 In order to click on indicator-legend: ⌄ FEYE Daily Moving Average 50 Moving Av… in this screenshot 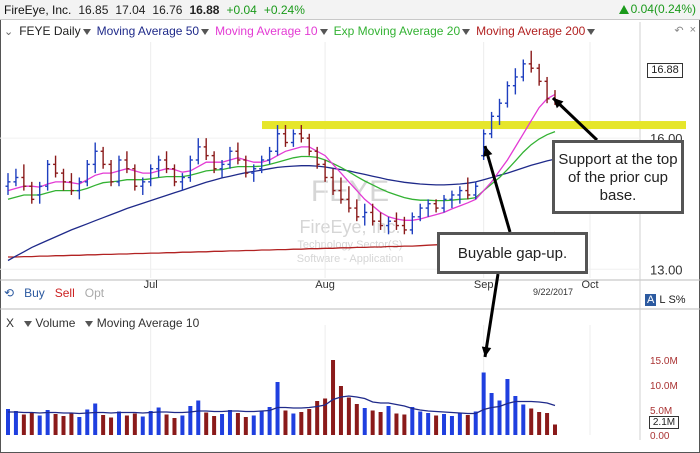, I will do `click(300, 31)`.